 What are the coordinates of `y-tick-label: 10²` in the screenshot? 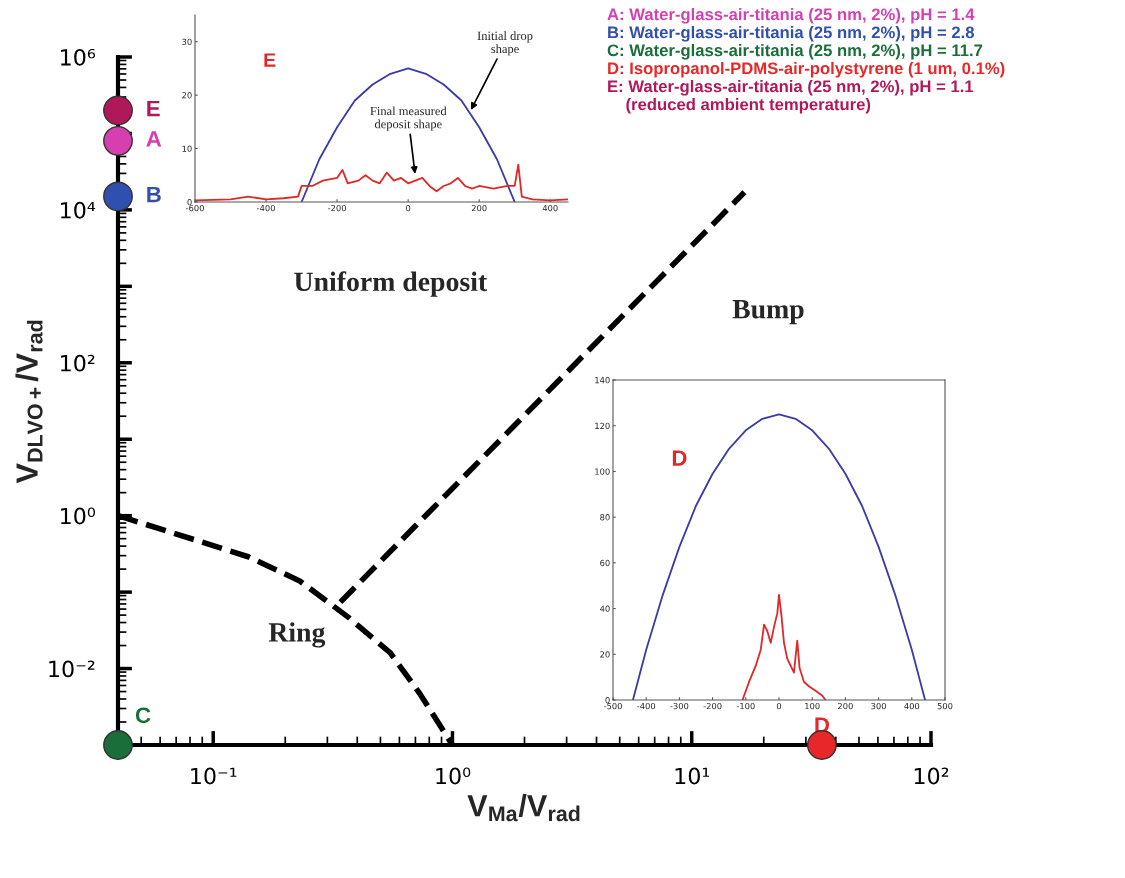 It's located at (78, 363).